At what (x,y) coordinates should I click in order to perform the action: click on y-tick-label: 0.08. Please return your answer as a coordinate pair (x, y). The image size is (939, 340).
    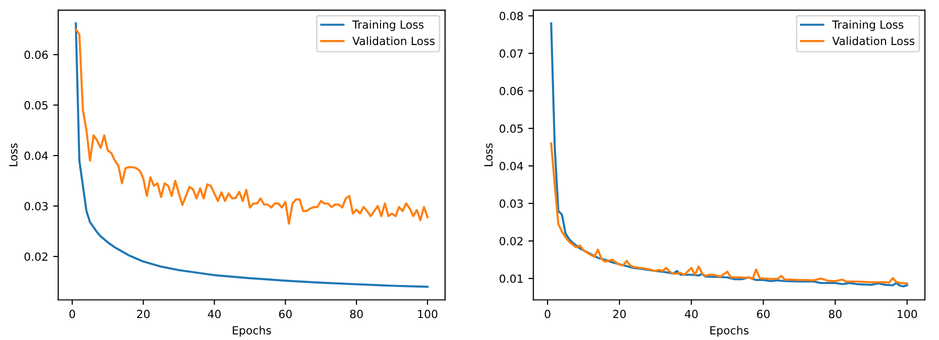
    Looking at the image, I should click on (511, 16).